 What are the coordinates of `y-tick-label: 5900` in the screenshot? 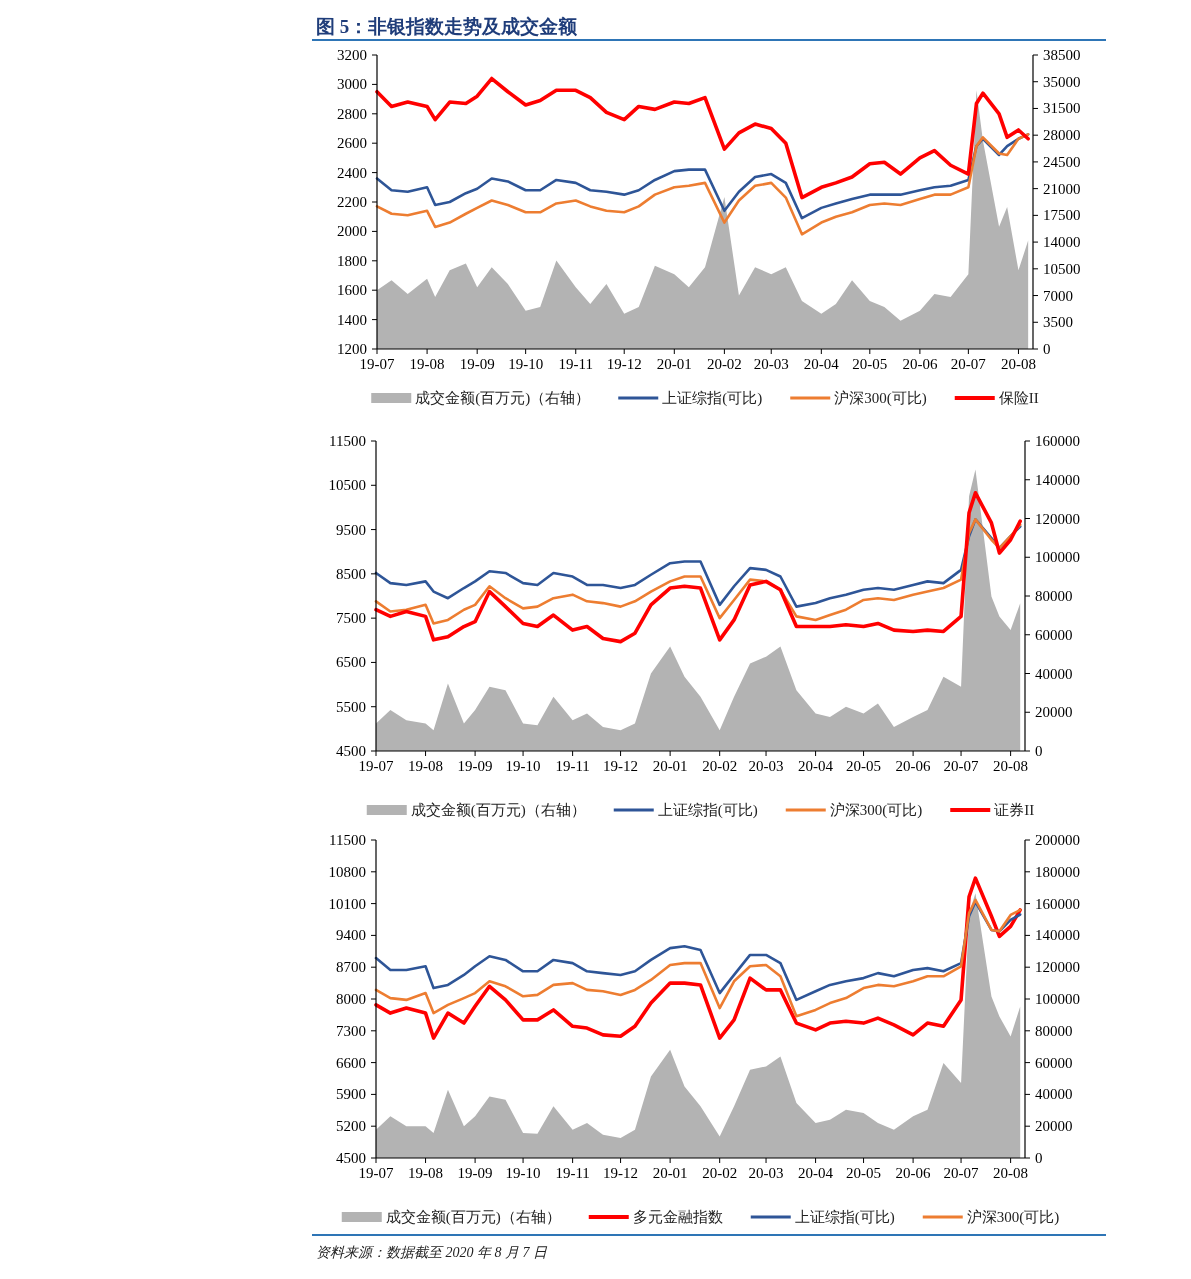 It's located at (351, 1094).